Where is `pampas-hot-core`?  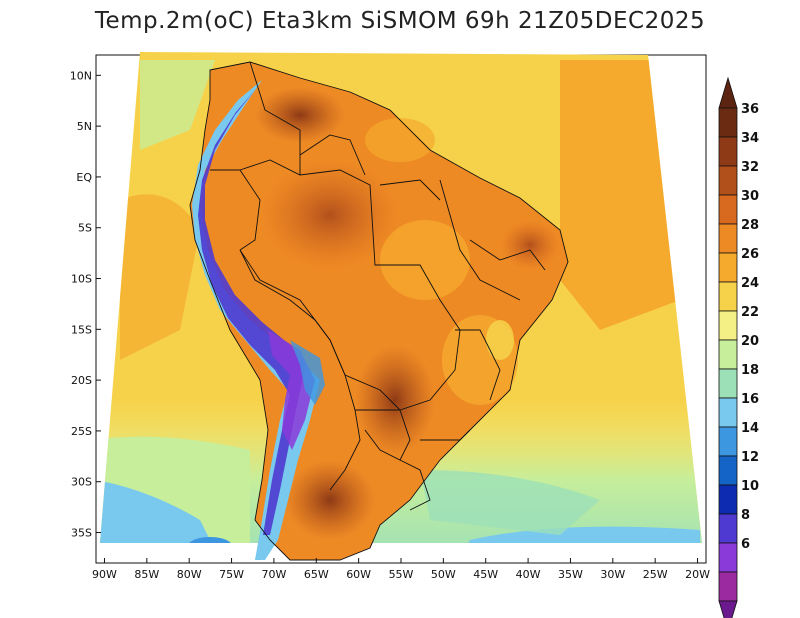
pampas-hot-core is located at coordinates (330, 500).